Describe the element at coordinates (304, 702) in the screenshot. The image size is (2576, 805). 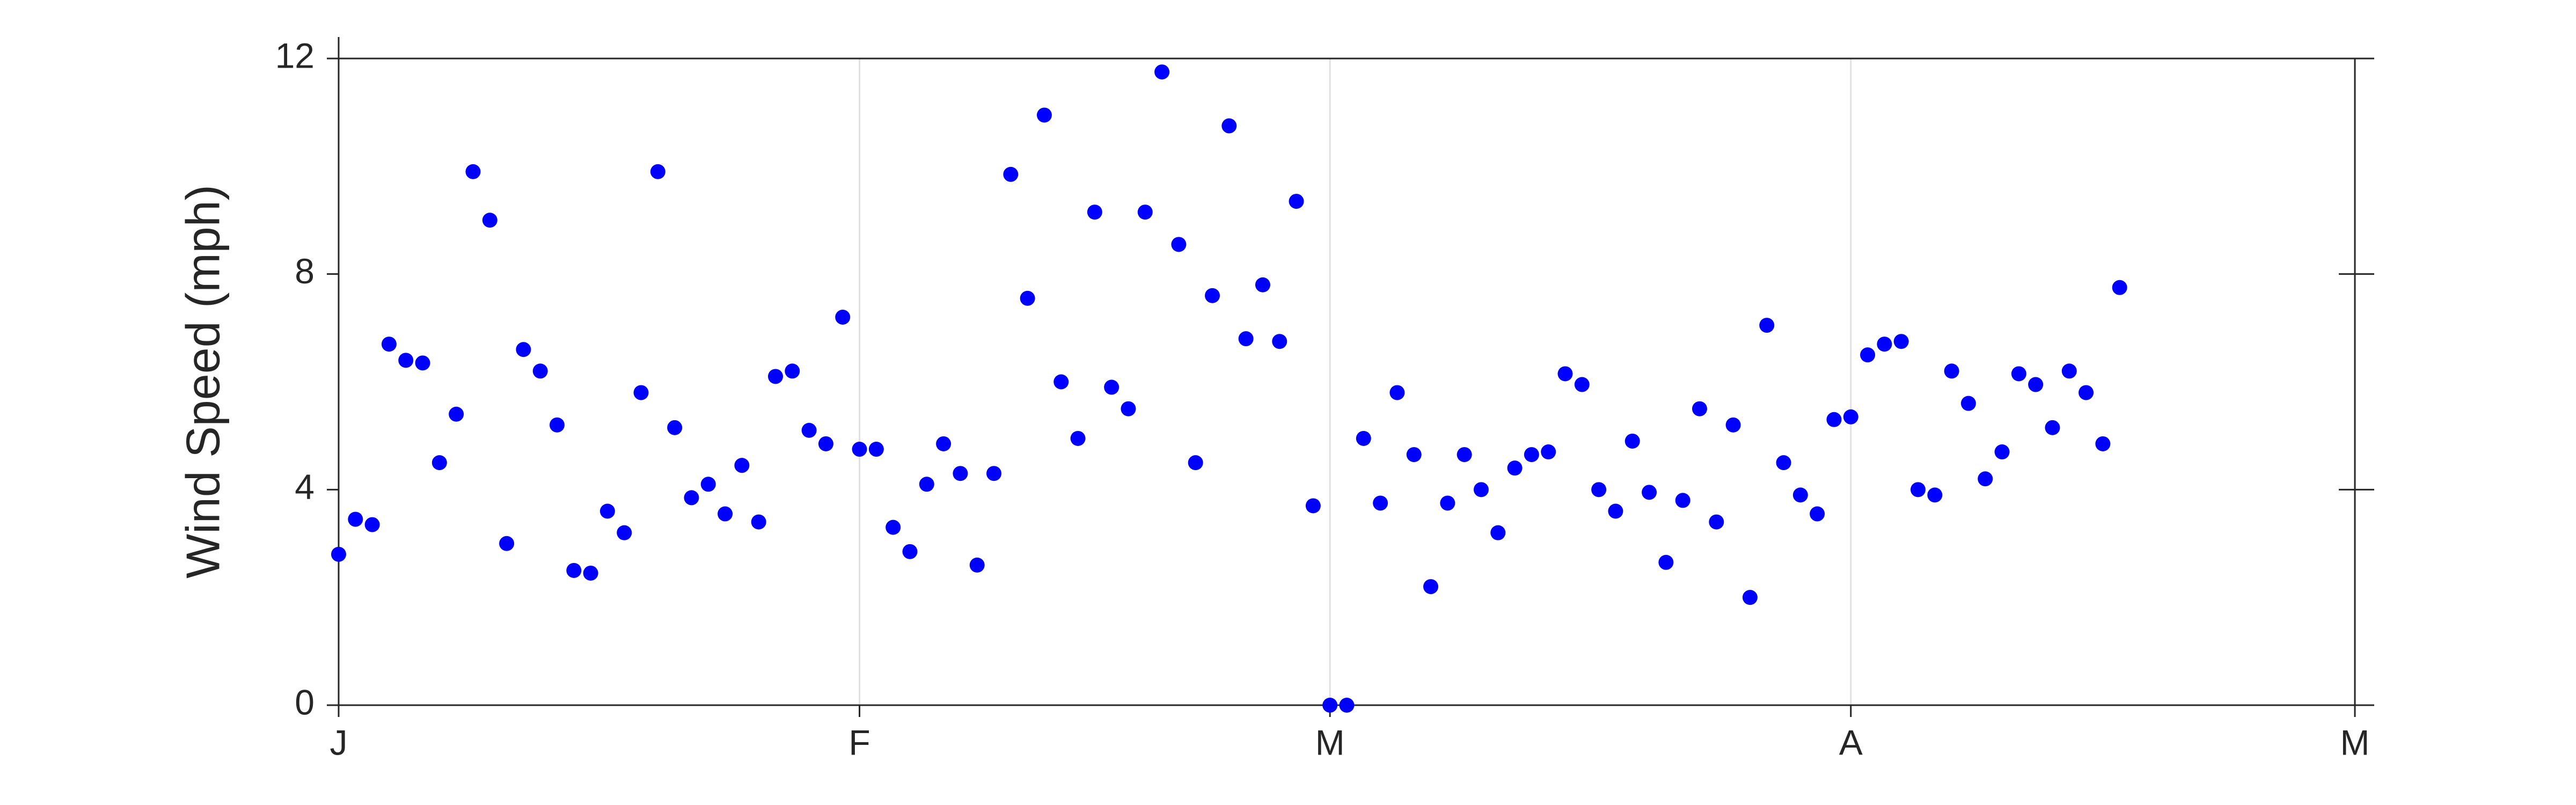
I see `y-tick-label: 0` at that location.